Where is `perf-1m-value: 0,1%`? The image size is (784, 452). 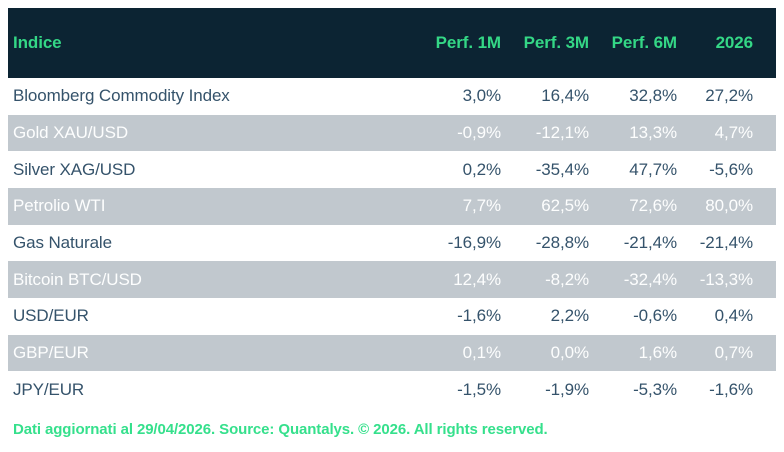
perf-1m-value: 0,1% is located at coordinates (481, 352).